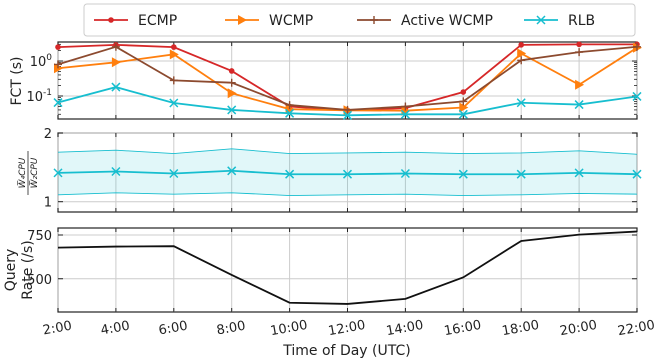 The height and width of the screenshot is (360, 659). I want to click on legend-label: WCMP, so click(291, 21).